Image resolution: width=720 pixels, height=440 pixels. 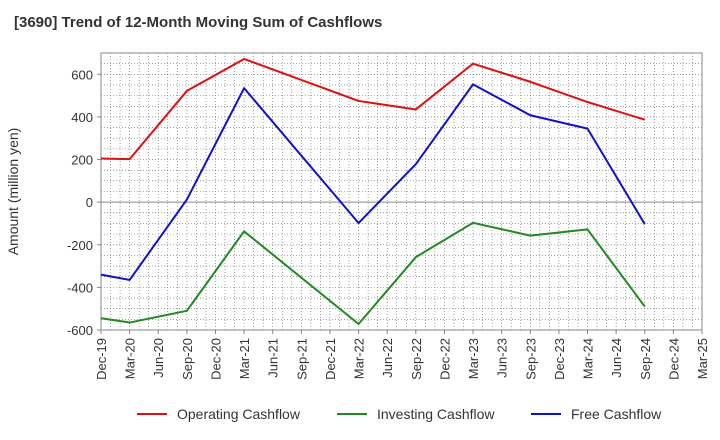 What do you see at coordinates (130, 358) in the screenshot?
I see `x-tick-label: Mar-20` at bounding box center [130, 358].